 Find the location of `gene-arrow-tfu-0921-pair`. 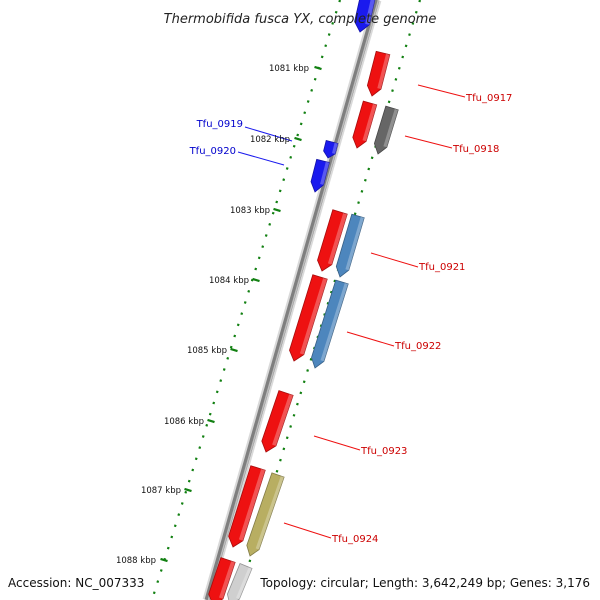

gene-arrow-tfu-0921-pair is located at coordinates (350, 245).